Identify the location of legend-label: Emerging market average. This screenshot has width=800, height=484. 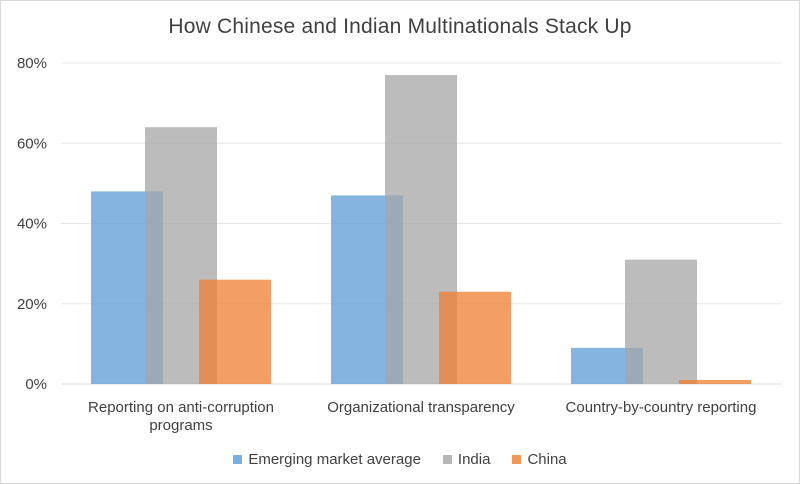
(334, 459).